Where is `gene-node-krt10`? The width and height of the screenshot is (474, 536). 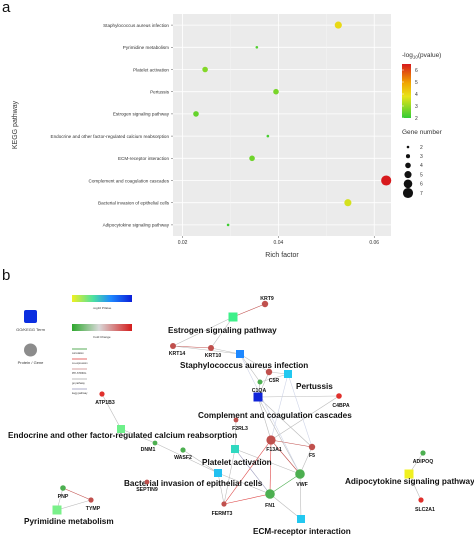
gene-node-krt10 is located at coordinates (211, 348).